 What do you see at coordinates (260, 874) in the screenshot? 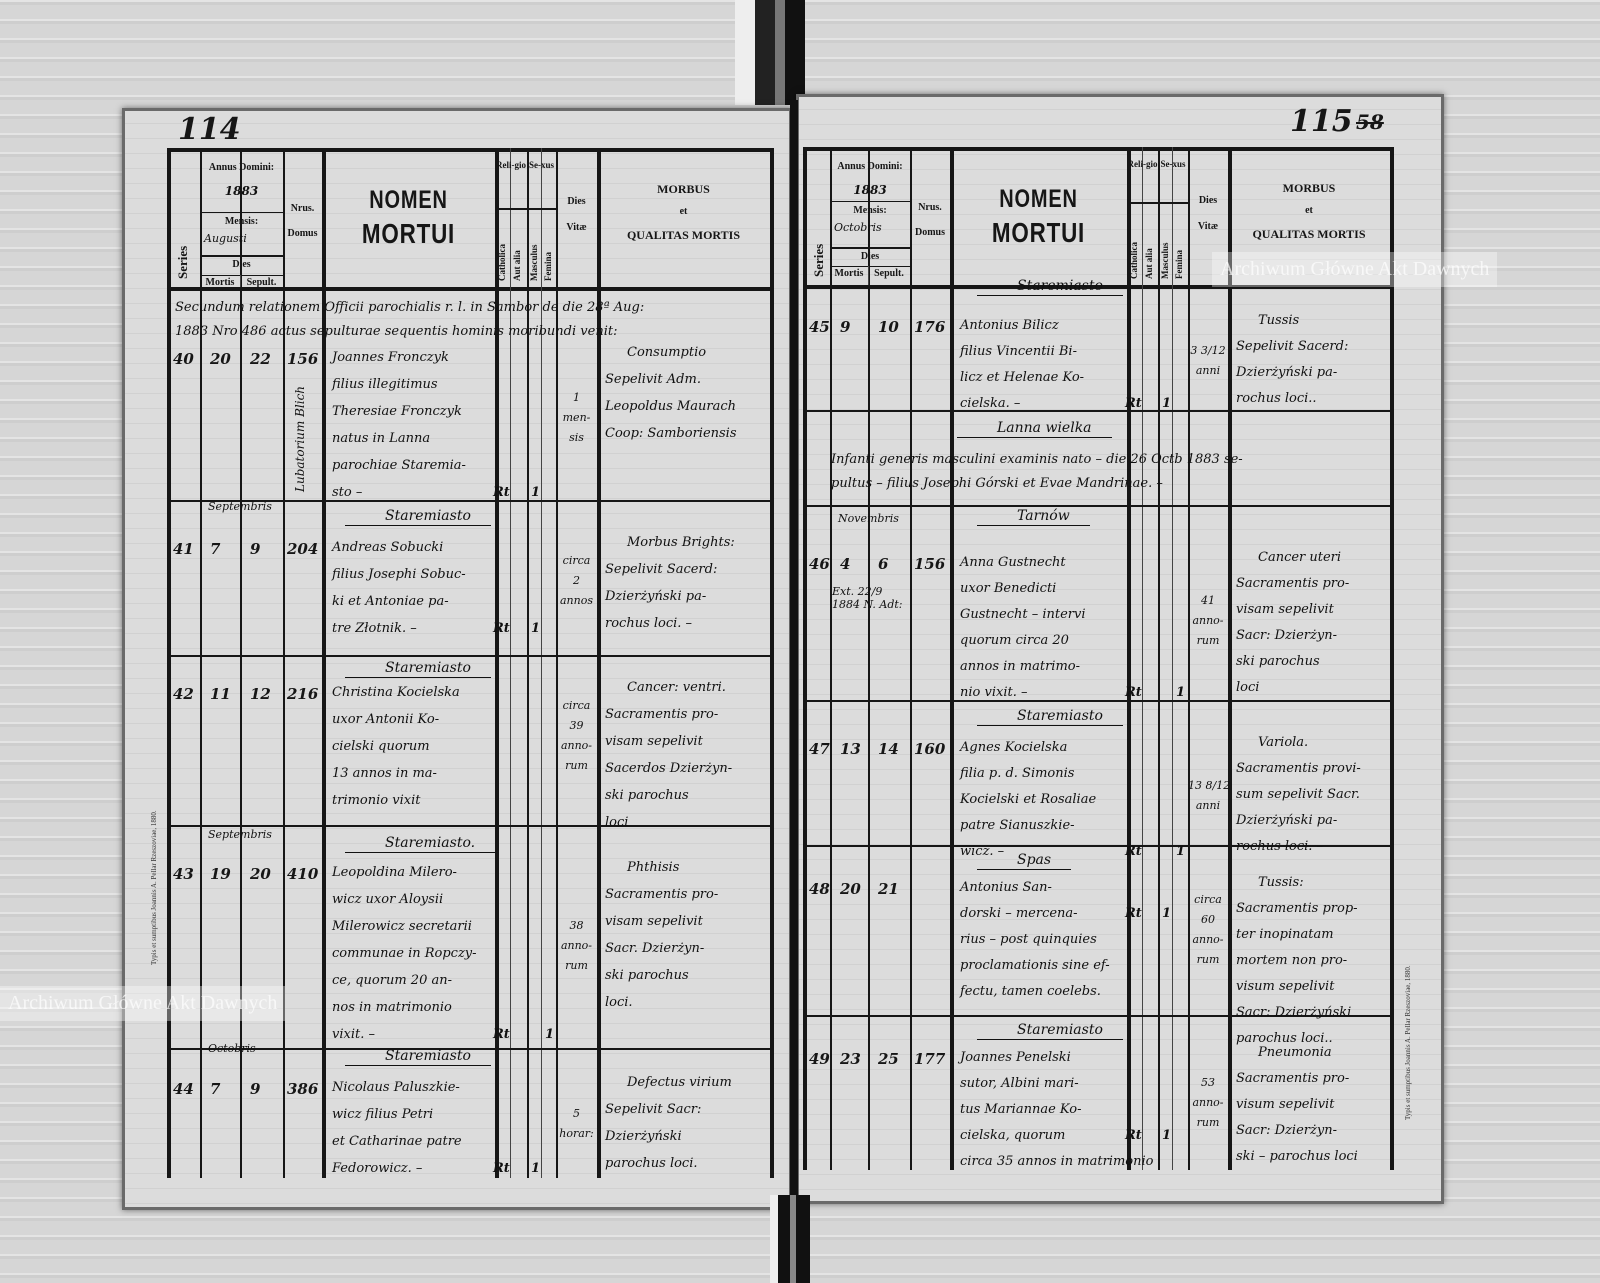
I see `left_page-entry-burial-day: 20` at bounding box center [260, 874].